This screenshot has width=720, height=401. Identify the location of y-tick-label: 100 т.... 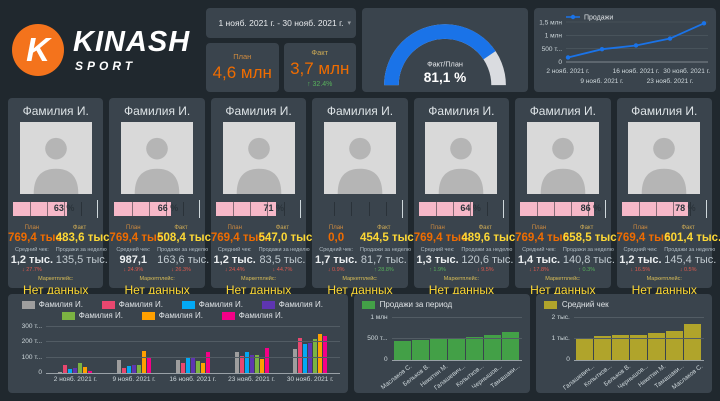
(31, 357).